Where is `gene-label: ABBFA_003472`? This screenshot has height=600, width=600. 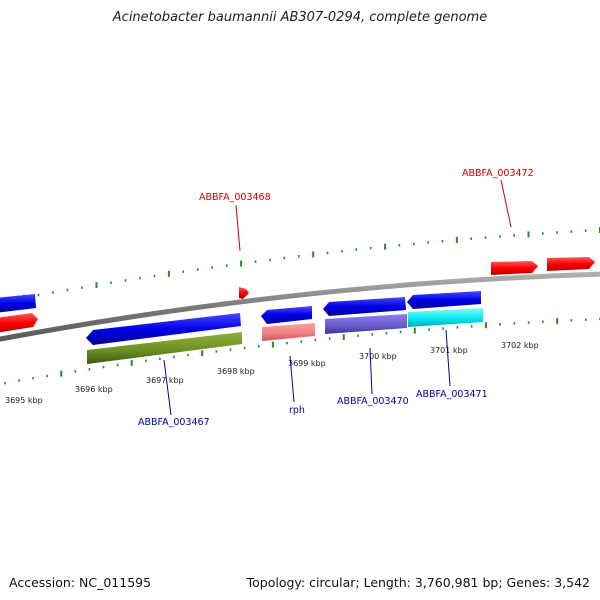 gene-label: ABBFA_003472 is located at coordinates (498, 173).